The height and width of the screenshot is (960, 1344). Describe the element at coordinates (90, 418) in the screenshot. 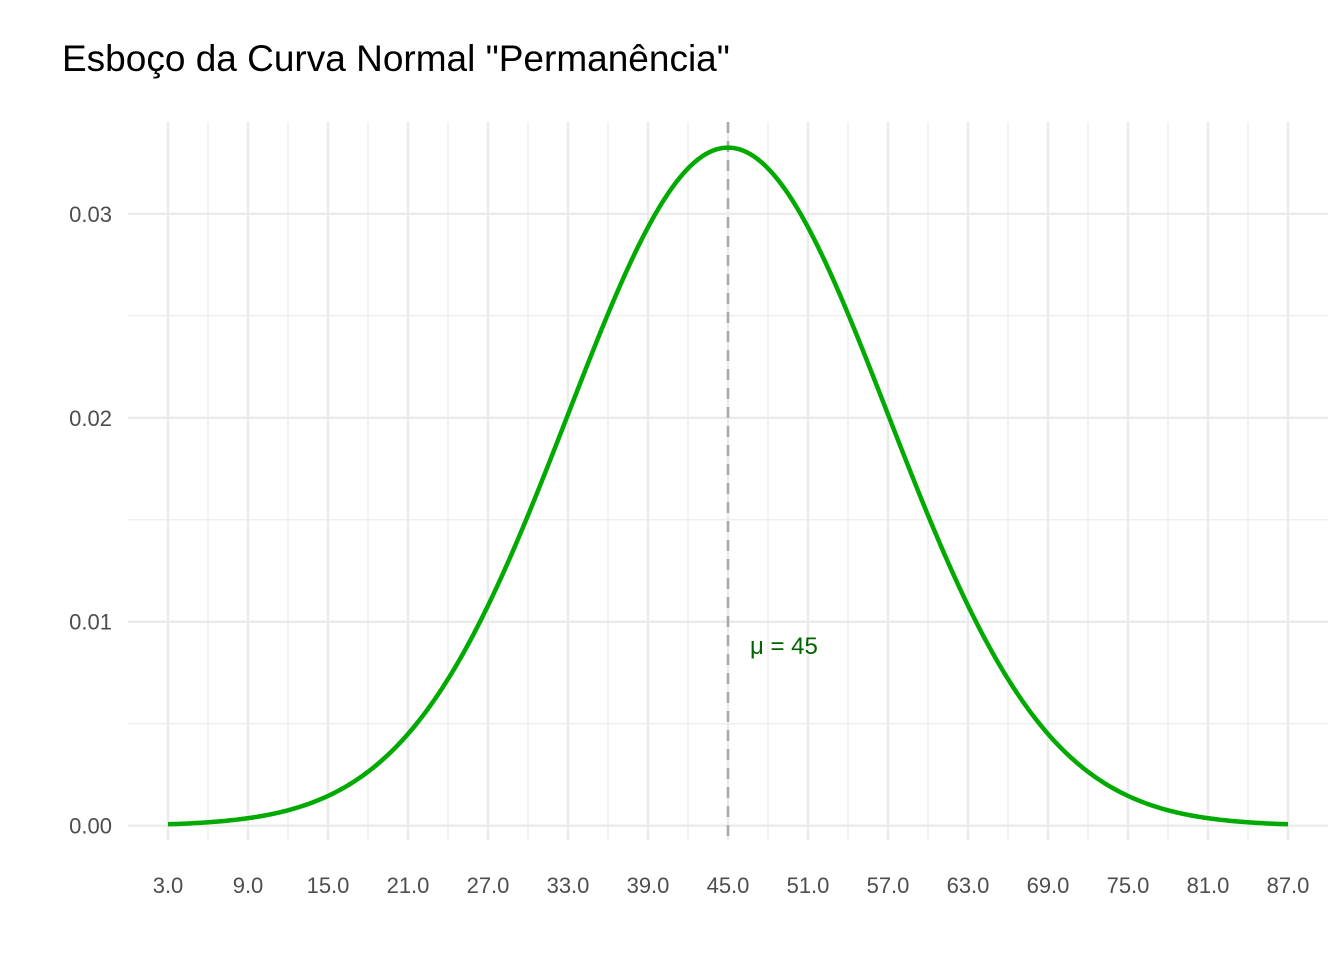

I see `y-tick-label: 0.02` at that location.